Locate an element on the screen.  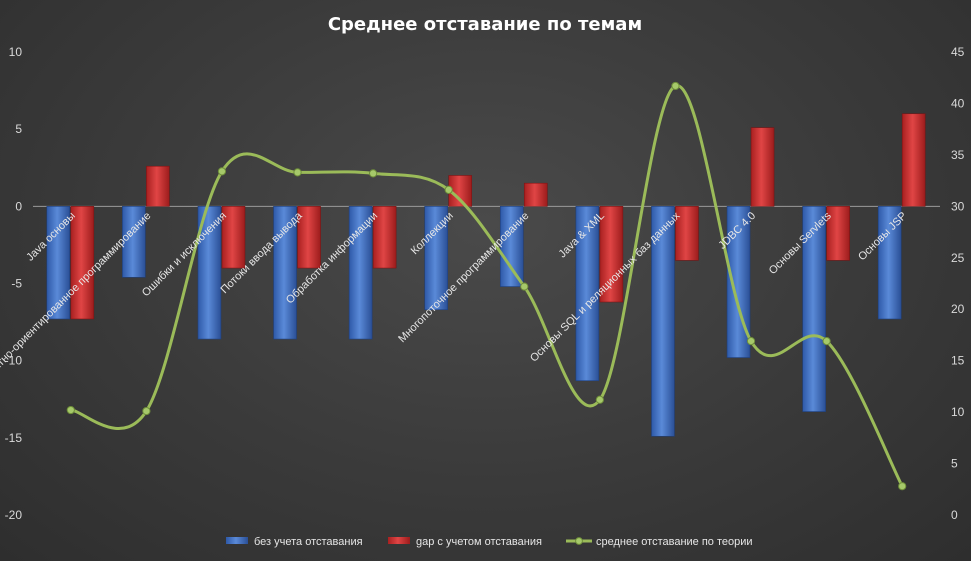
left-tick-label: 5 is located at coordinates (18, 129).